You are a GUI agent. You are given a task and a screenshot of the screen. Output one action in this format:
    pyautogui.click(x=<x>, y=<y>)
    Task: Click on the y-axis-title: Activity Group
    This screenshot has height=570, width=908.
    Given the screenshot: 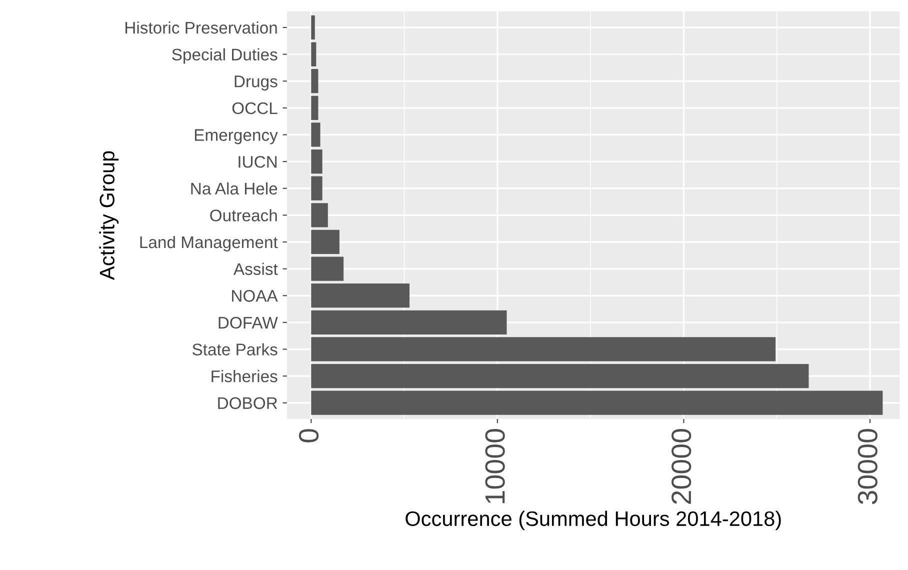 What is the action you would take?
    pyautogui.click(x=109, y=215)
    